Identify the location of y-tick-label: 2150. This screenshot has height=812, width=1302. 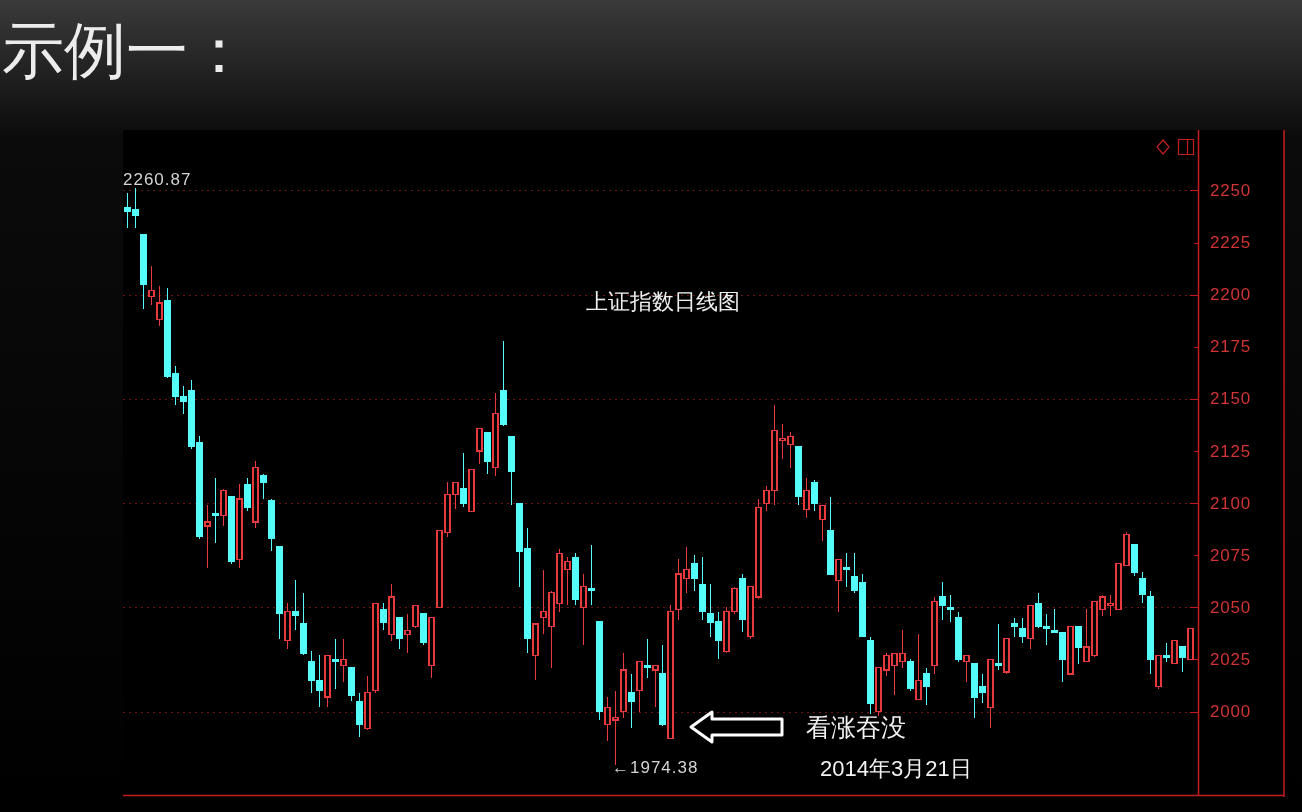
(1230, 399).